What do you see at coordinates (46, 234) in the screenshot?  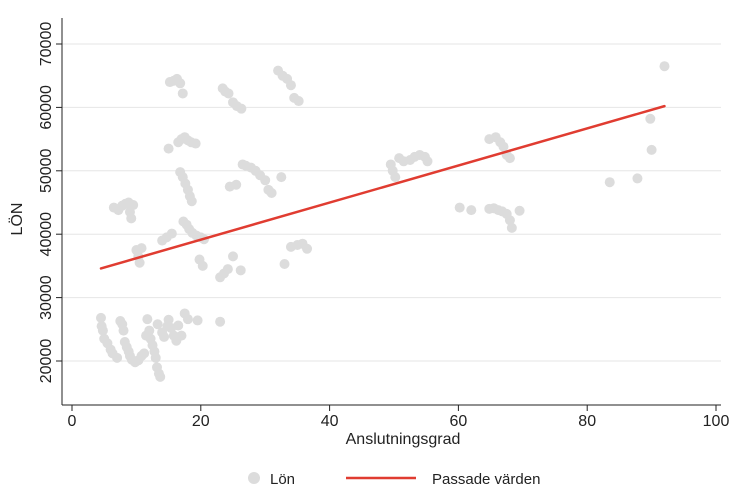 I see `y-tick-label-2: 40000` at bounding box center [46, 234].